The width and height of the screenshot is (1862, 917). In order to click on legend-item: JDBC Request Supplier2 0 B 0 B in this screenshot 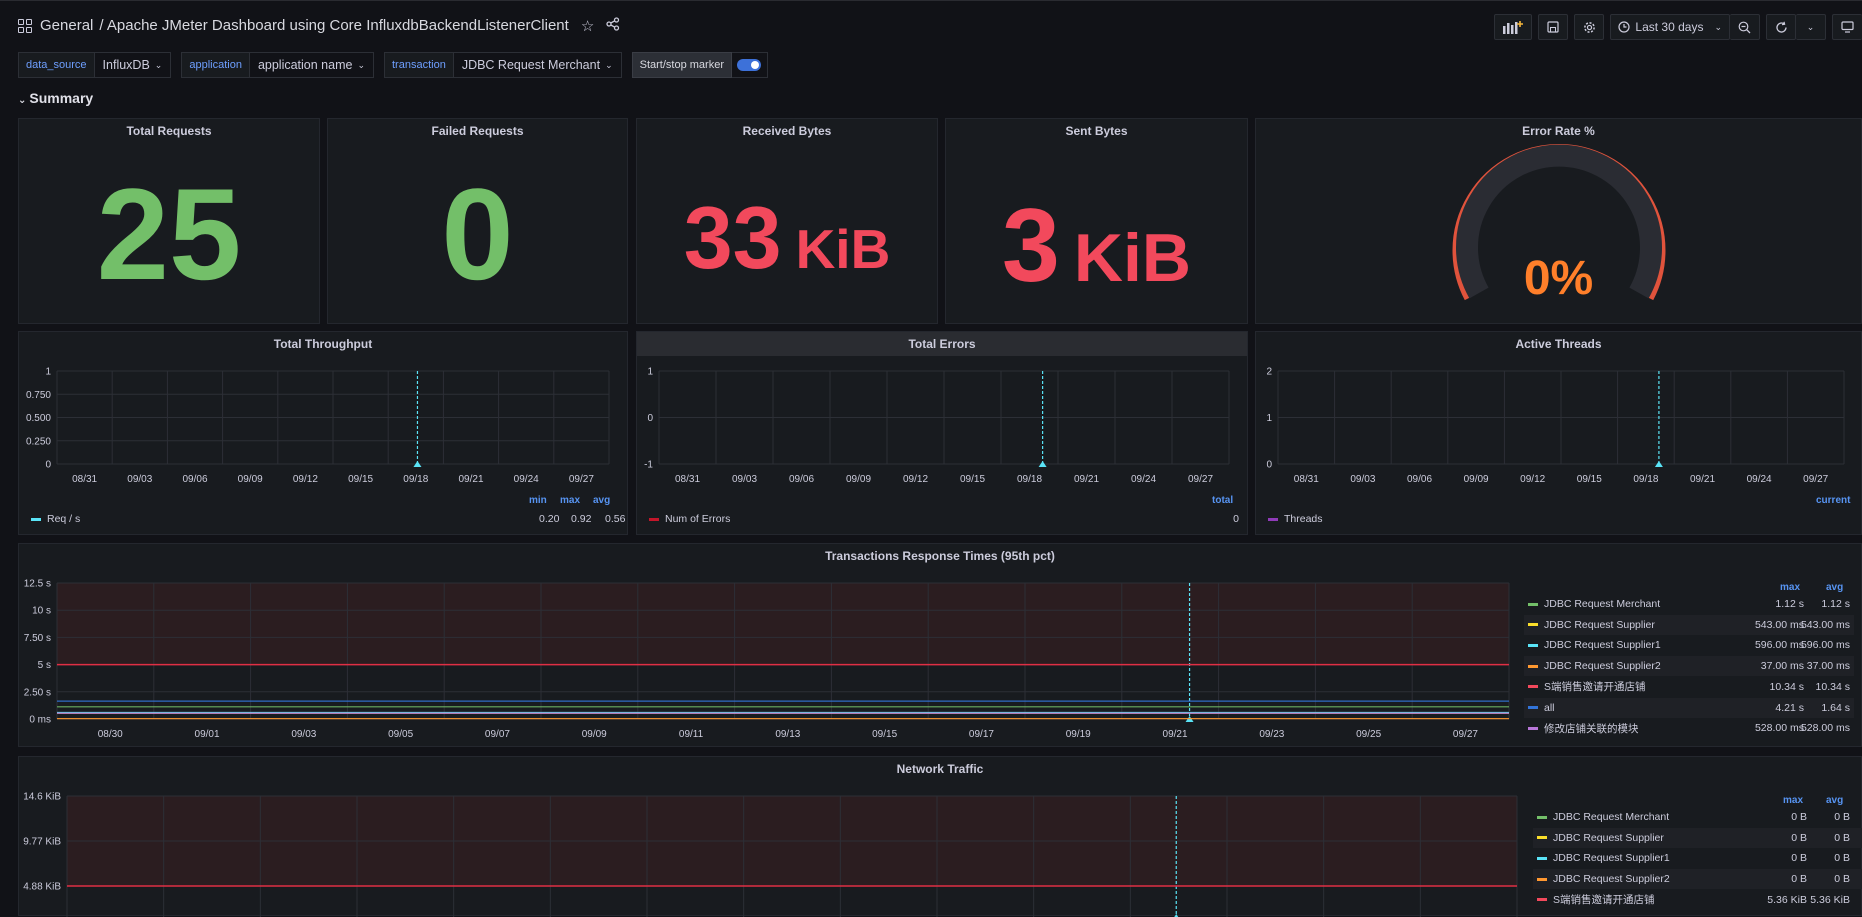, I will do `click(1697, 879)`.